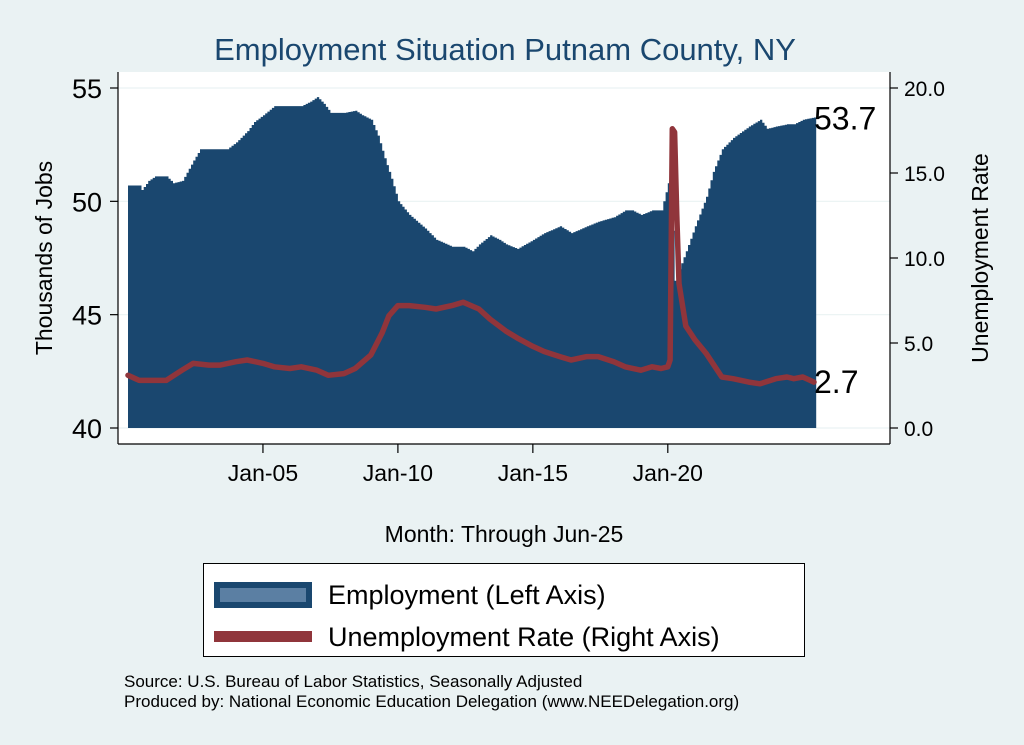 The height and width of the screenshot is (745, 1024). Describe the element at coordinates (505, 49) in the screenshot. I see `chart-title: Employment Situation Putnam County, NY` at that location.